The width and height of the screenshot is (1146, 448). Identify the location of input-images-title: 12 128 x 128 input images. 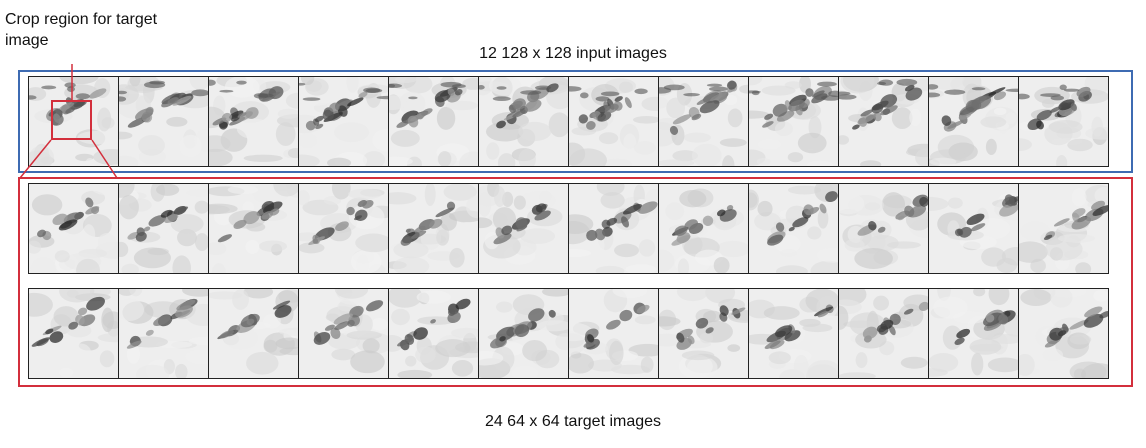
(573, 53).